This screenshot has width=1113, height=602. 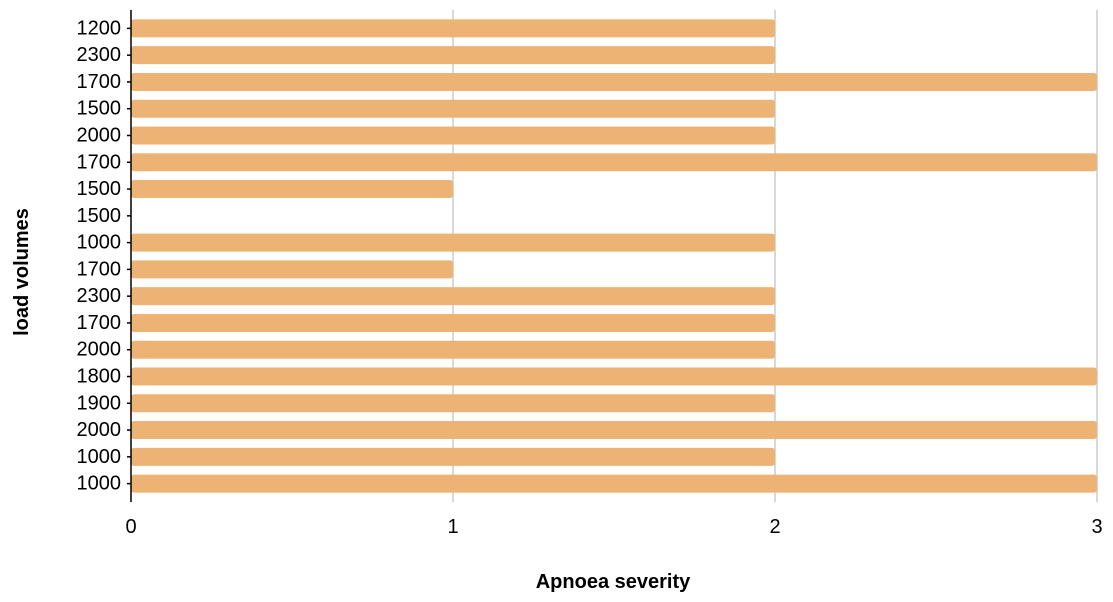 I want to click on x-tick-label: 2, so click(x=774, y=527).